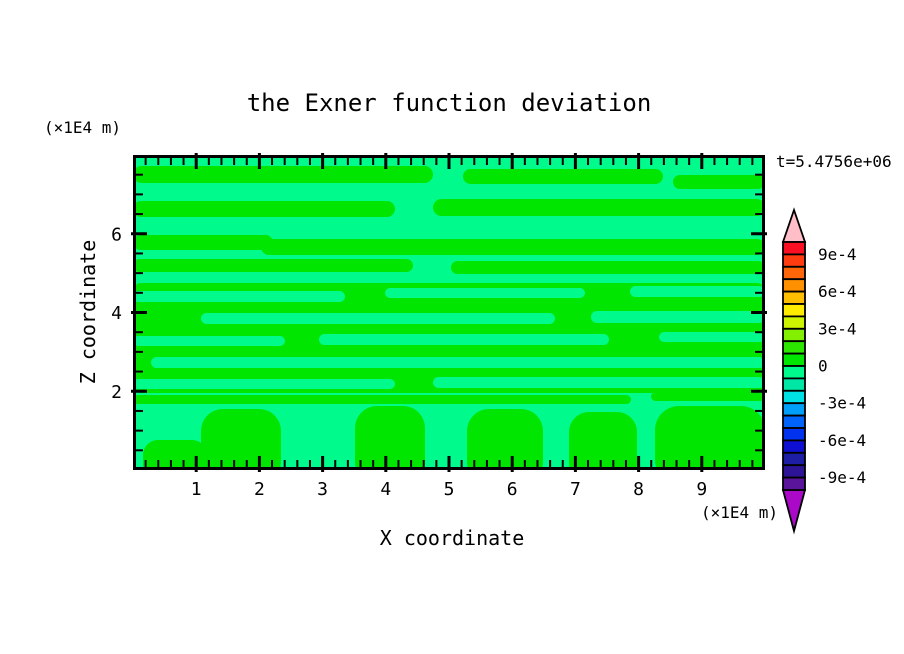 The height and width of the screenshot is (654, 904). What do you see at coordinates (259, 489) in the screenshot?
I see `x-tick-label: 2` at bounding box center [259, 489].